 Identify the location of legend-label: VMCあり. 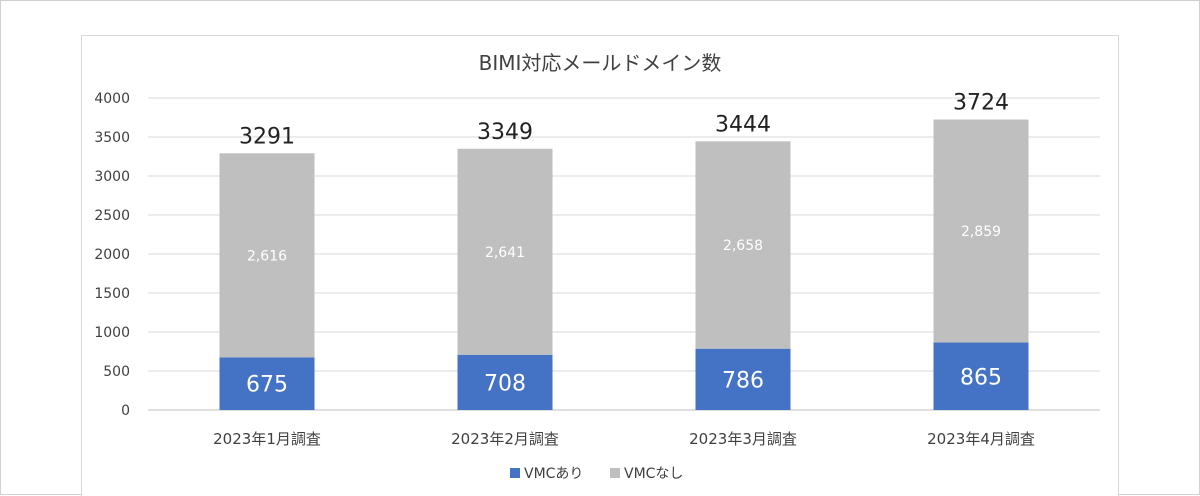
(553, 474).